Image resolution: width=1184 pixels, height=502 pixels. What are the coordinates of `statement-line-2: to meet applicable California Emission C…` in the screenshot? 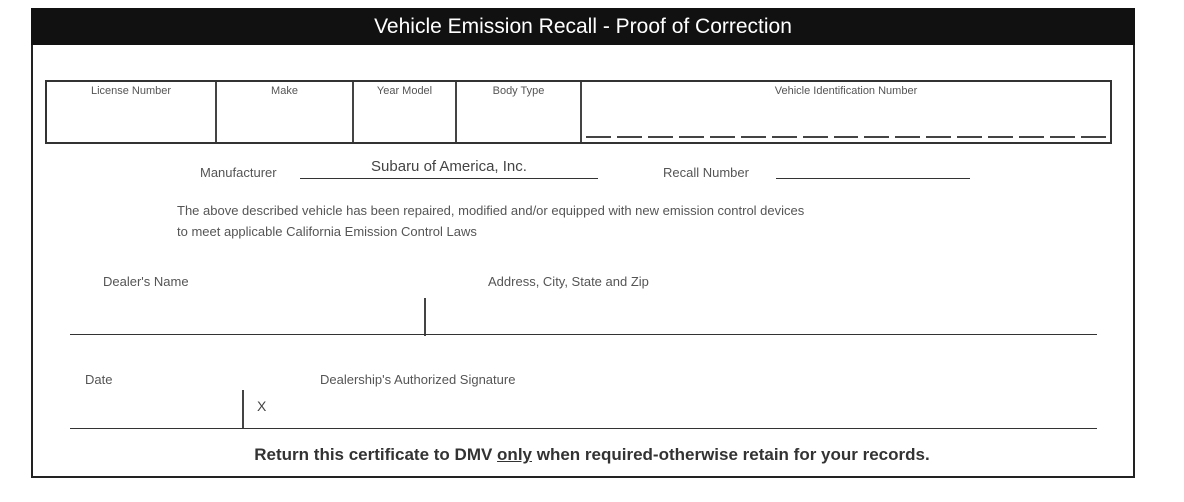 It's located at (327, 231).